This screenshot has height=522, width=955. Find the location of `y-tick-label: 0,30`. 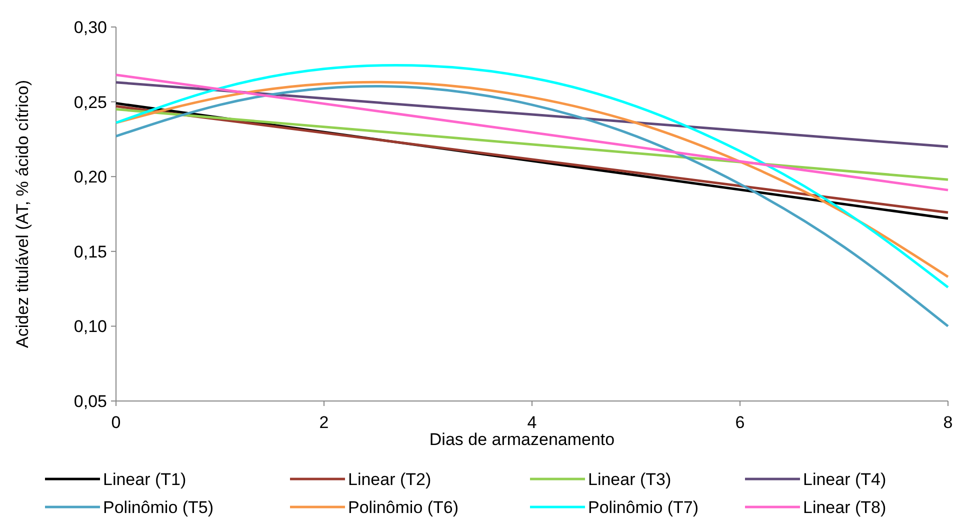

y-tick-label: 0,30 is located at coordinates (90, 27).